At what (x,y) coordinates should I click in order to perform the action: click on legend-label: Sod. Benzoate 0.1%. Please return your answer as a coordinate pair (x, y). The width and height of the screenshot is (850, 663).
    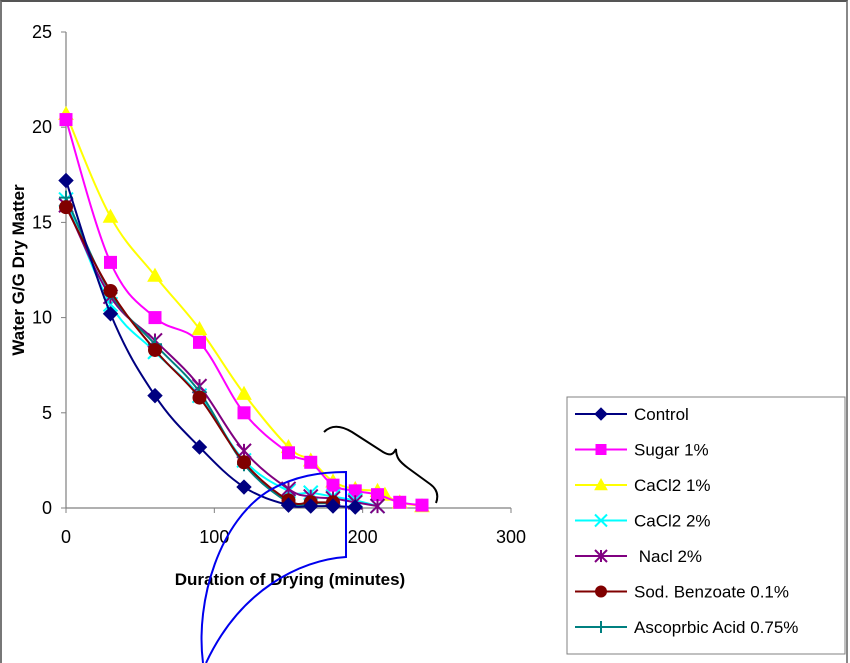
    Looking at the image, I should click on (711, 592).